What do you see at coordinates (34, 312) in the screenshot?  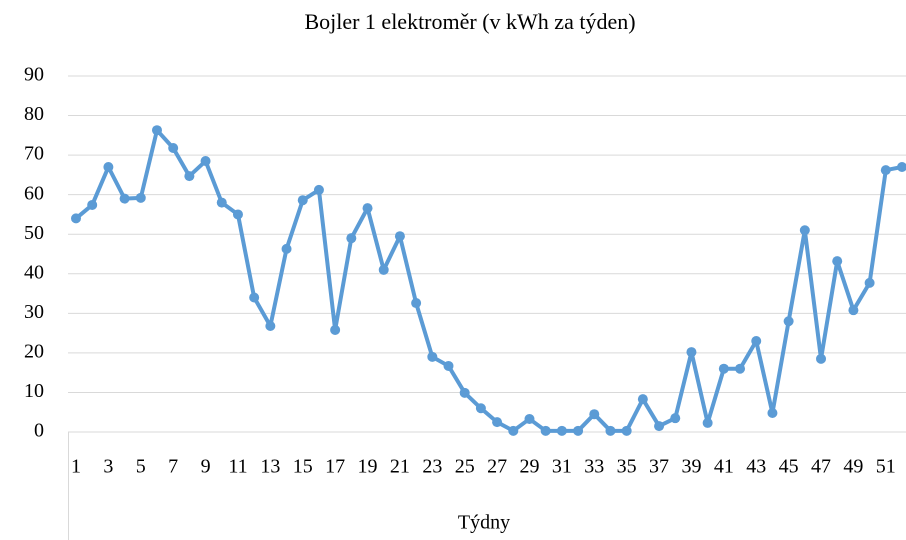 I see `y-tick-label: 30` at bounding box center [34, 312].